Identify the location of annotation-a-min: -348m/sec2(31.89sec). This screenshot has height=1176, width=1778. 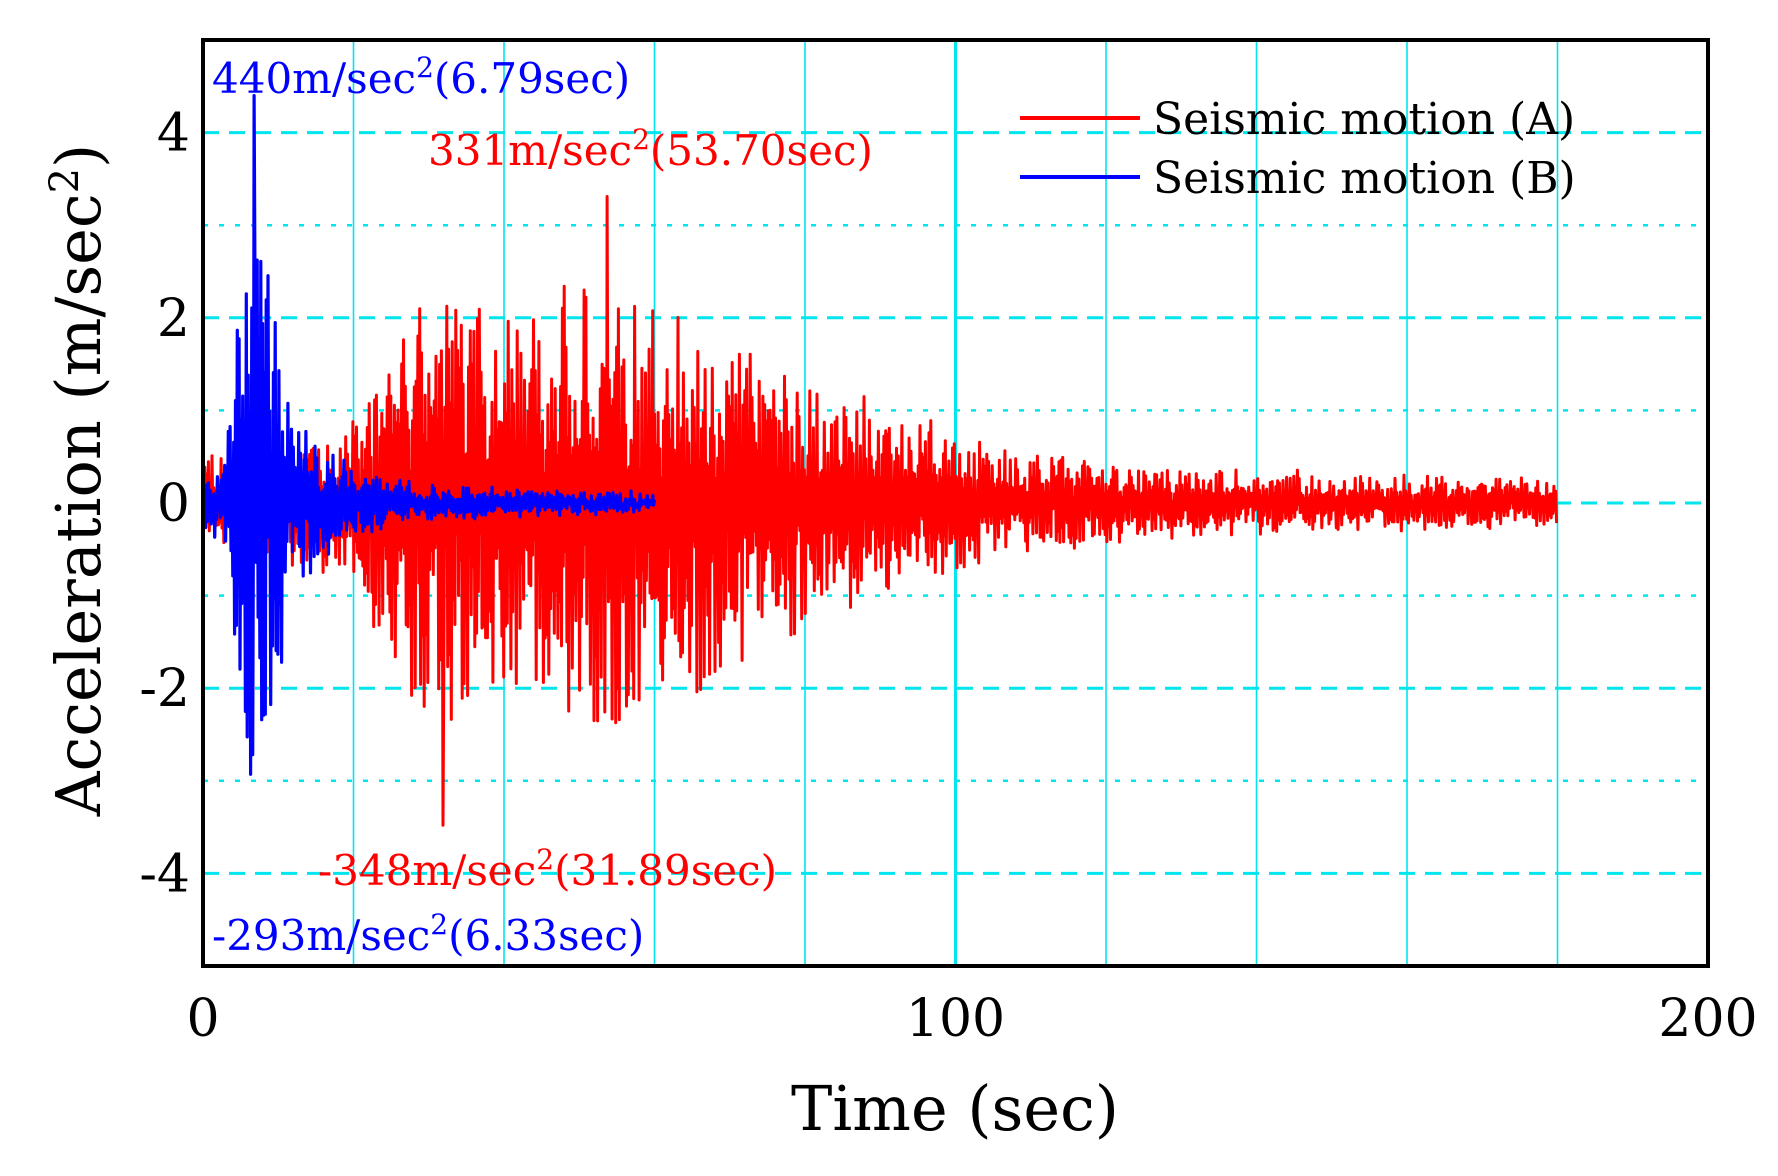
(547, 869).